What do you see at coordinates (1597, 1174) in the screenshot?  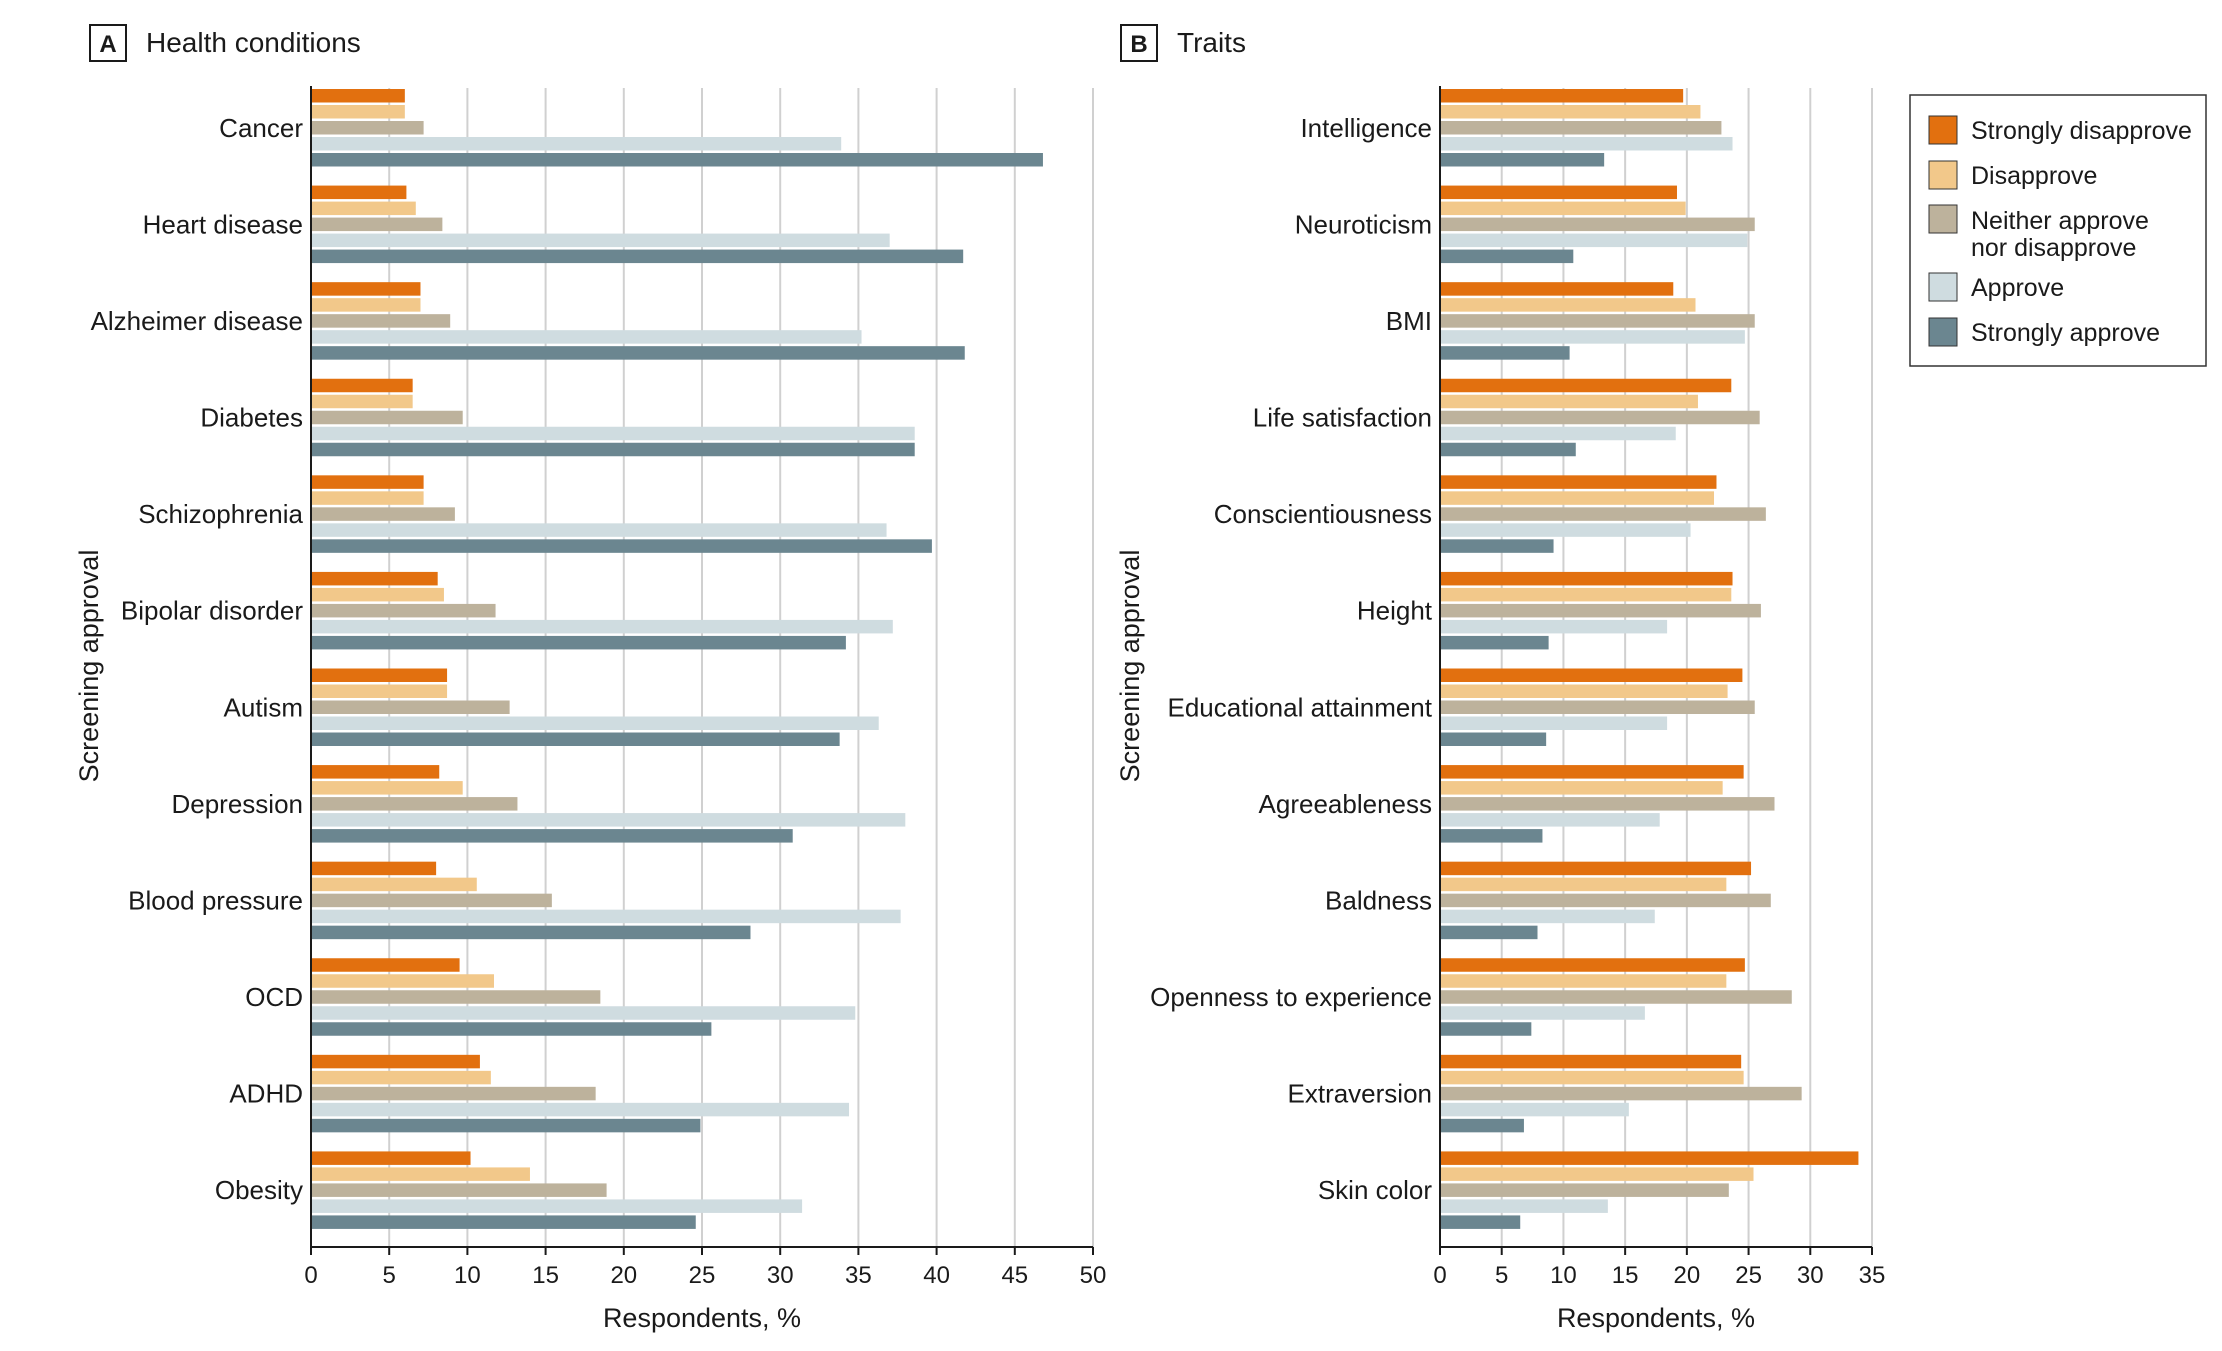 I see `bar-skin-color-disapprove` at bounding box center [1597, 1174].